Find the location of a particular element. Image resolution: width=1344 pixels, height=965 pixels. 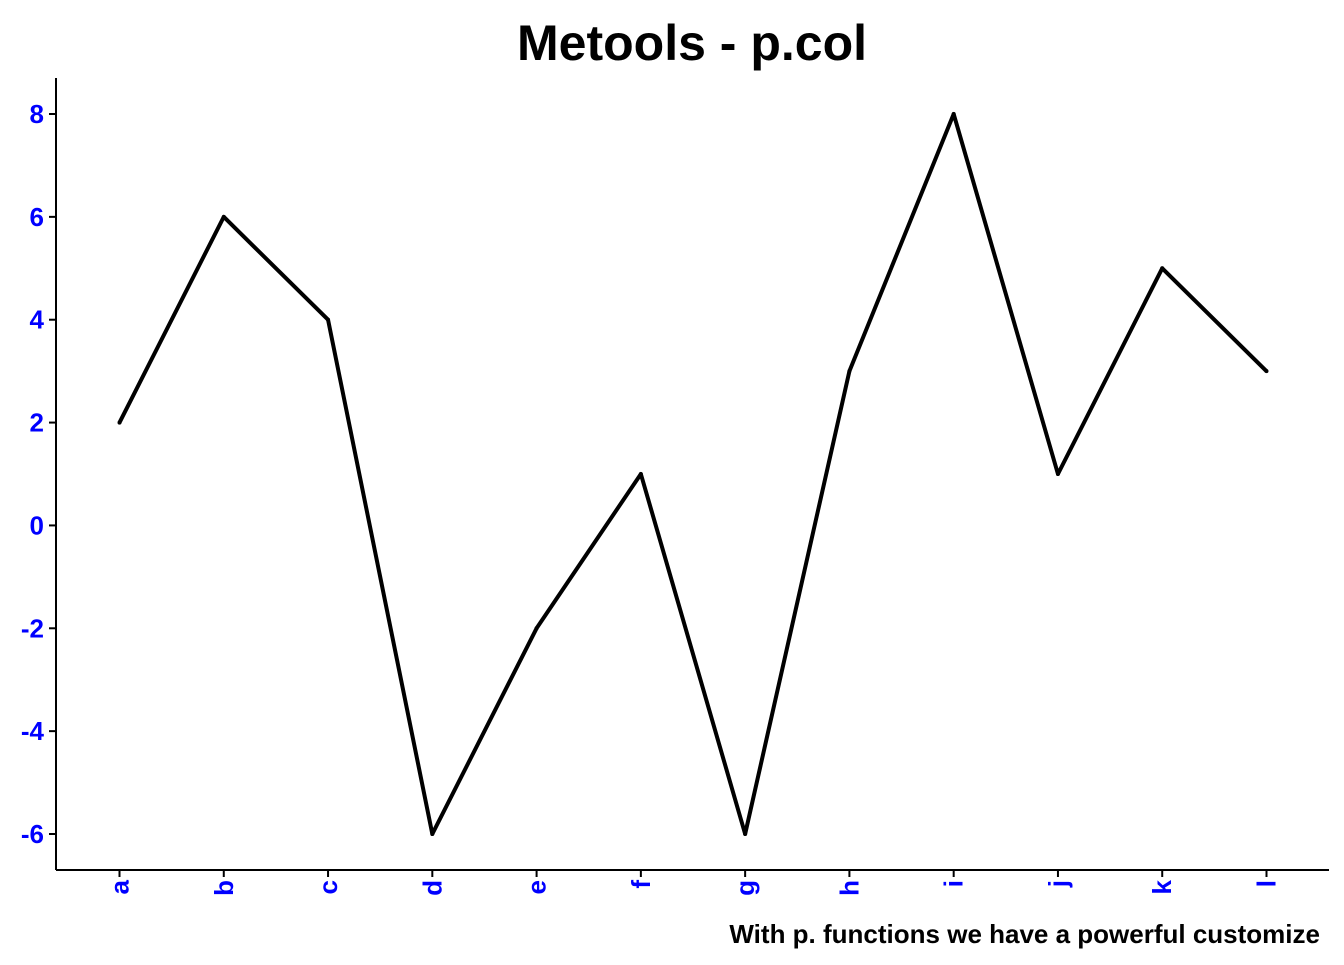

y-ticks: -6 -4 -2 0 2 4 6 8 is located at coordinates (38, 474).